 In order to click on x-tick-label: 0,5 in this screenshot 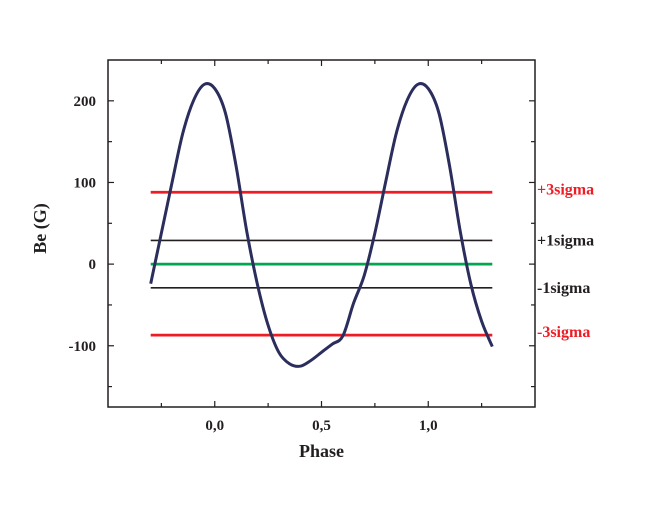, I will do `click(321, 426)`.